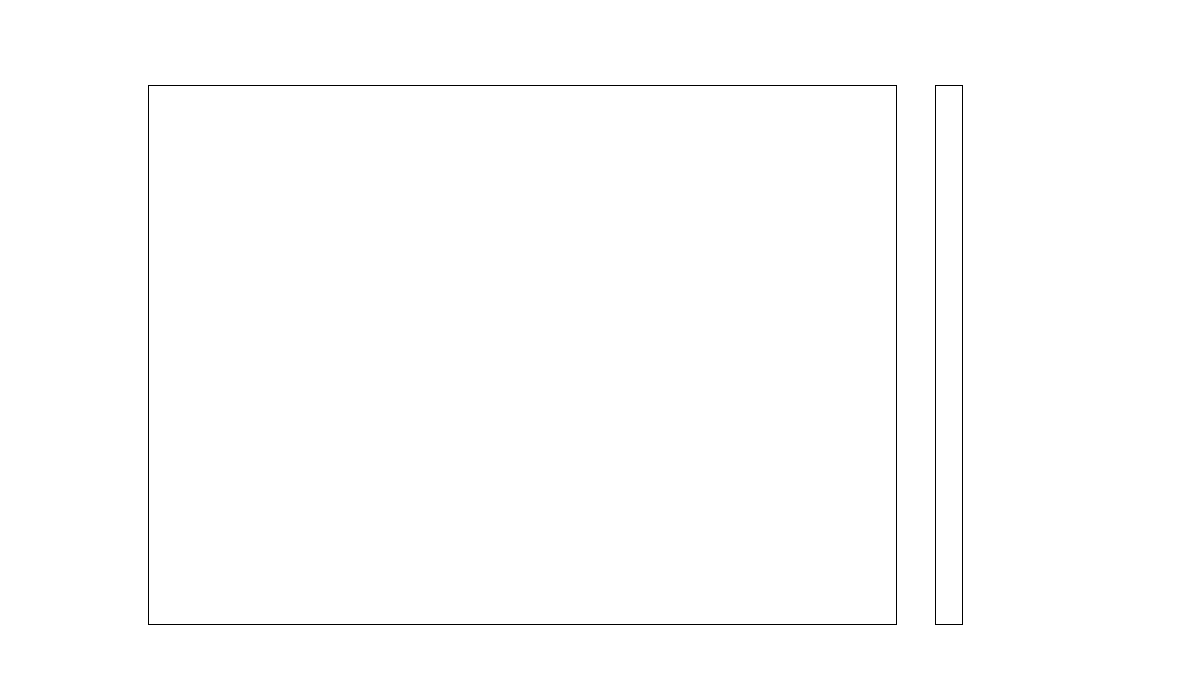 This screenshot has width=1200, height=700. I want to click on colorbar-canvas, so click(949, 355).